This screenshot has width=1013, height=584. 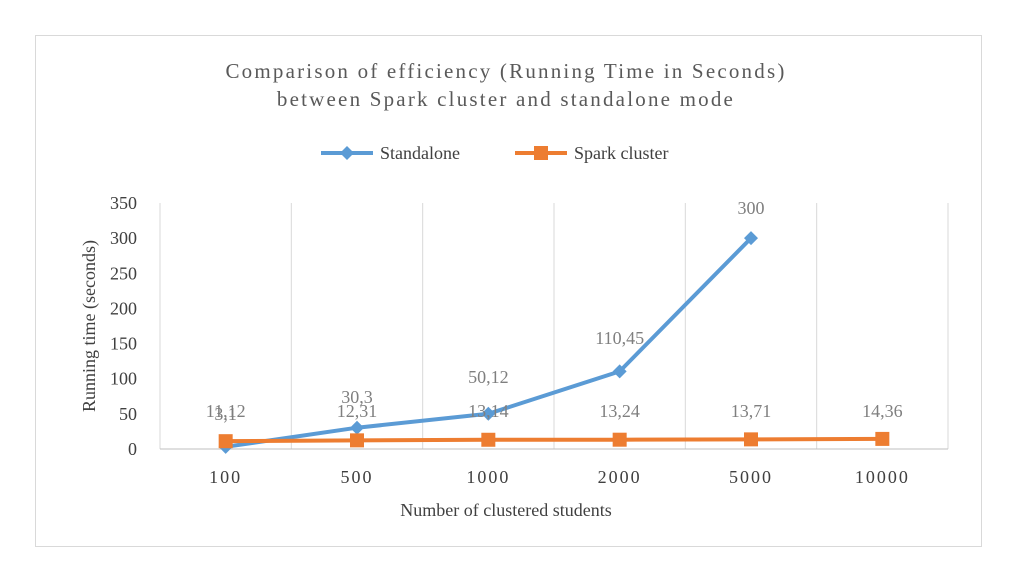 I want to click on x-tick-label-500: 500, so click(x=357, y=477).